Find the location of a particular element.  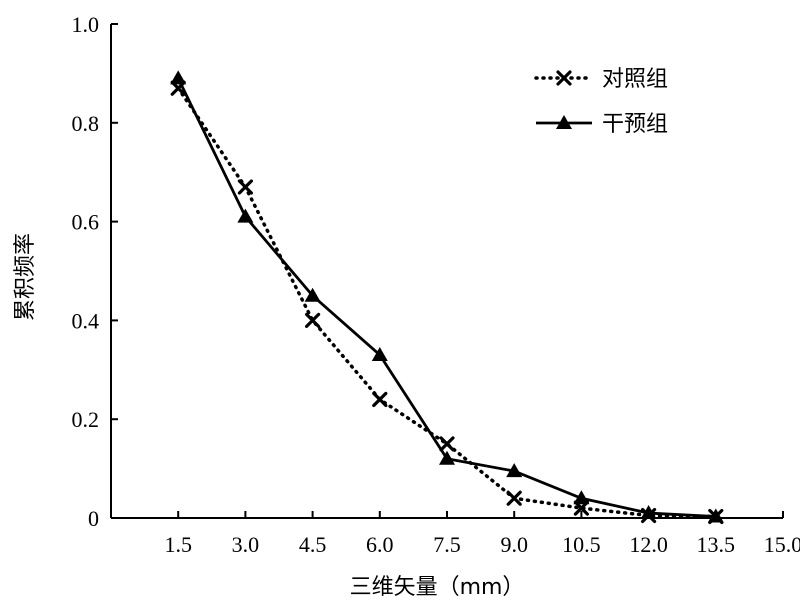

x-tick-label: 15.0 is located at coordinates (782, 544).